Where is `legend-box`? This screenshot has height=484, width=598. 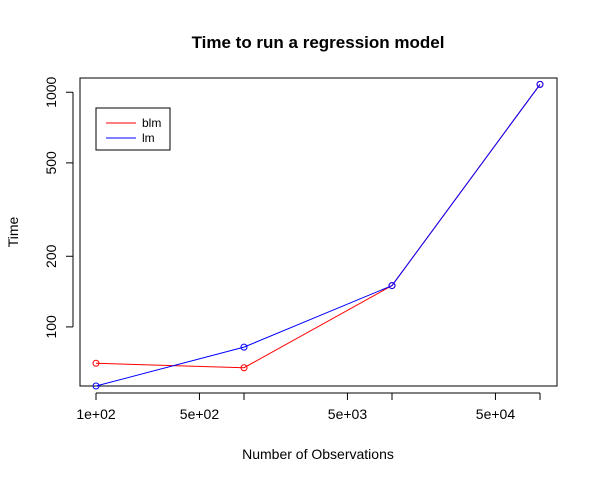 legend-box is located at coordinates (133, 129).